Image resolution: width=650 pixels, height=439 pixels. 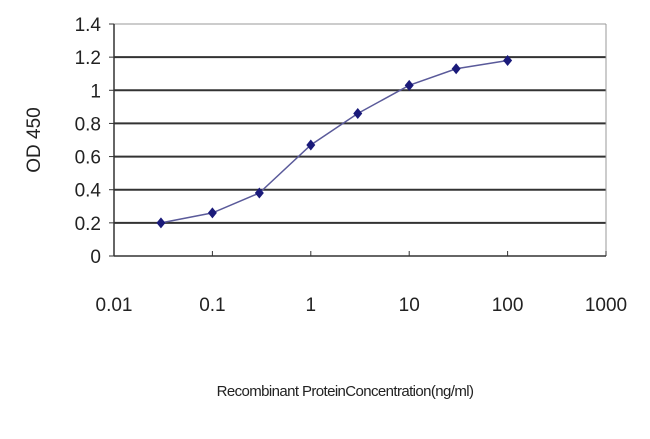 What do you see at coordinates (95, 257) in the screenshot?
I see `y-tick-label: 0` at bounding box center [95, 257].